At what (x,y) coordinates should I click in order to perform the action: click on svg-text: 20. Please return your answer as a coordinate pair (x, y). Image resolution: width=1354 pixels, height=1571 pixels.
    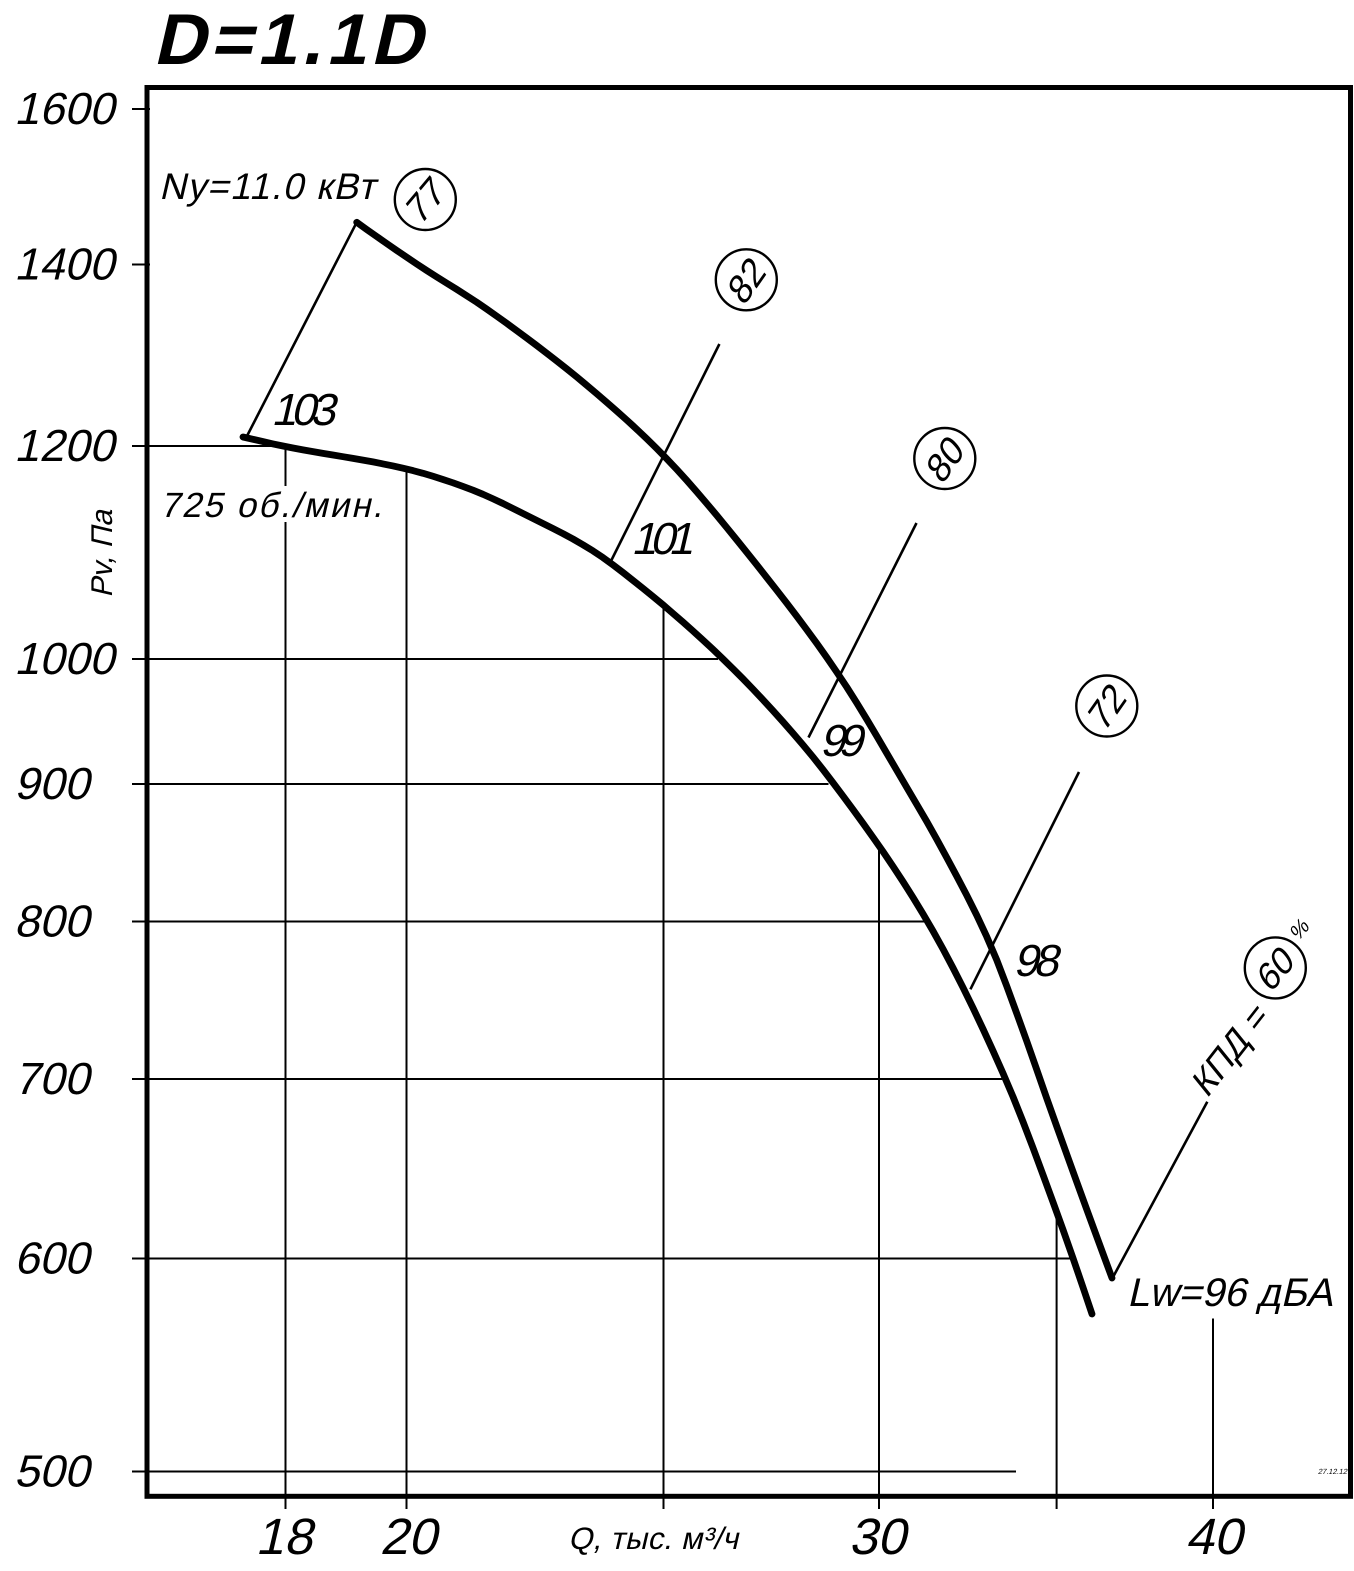
    Looking at the image, I should click on (412, 1536).